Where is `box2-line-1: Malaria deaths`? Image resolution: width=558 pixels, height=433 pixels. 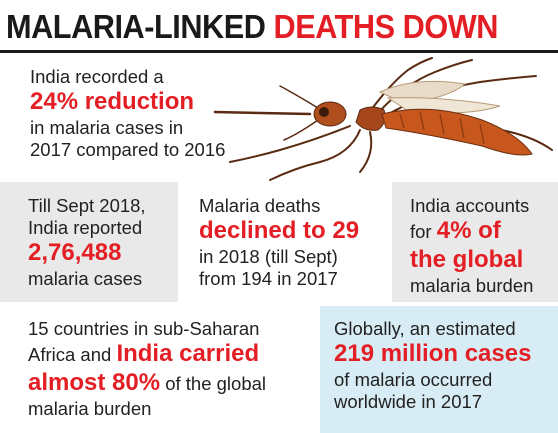
box2-line-1: Malaria deaths is located at coordinates (260, 205).